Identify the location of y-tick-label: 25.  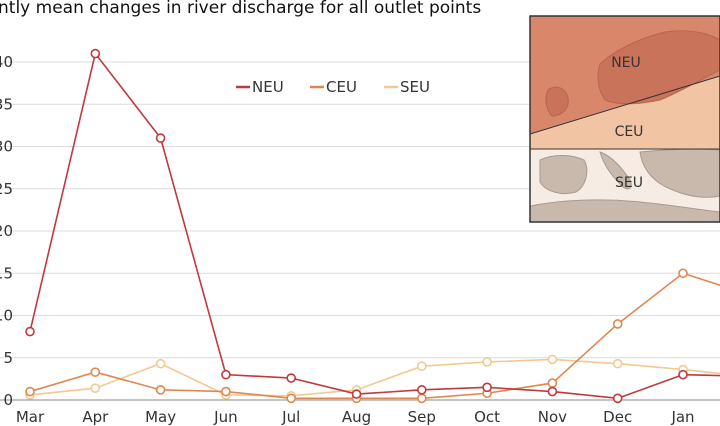
(6, 189).